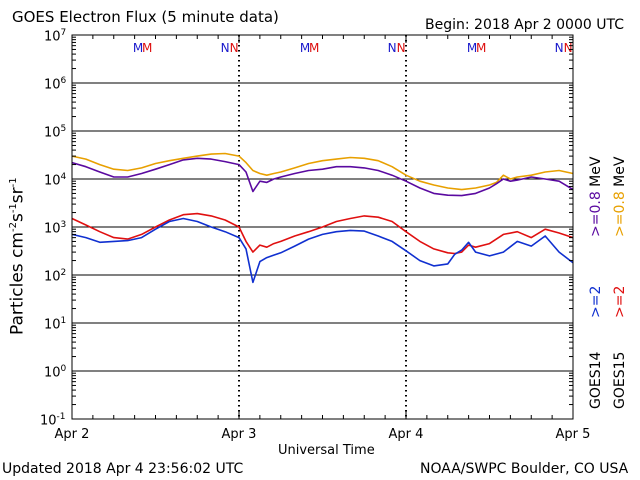  Describe the element at coordinates (524, 469) in the screenshot. I see `credit-label: NOAA/SWPC Boulder, CO USA` at that location.